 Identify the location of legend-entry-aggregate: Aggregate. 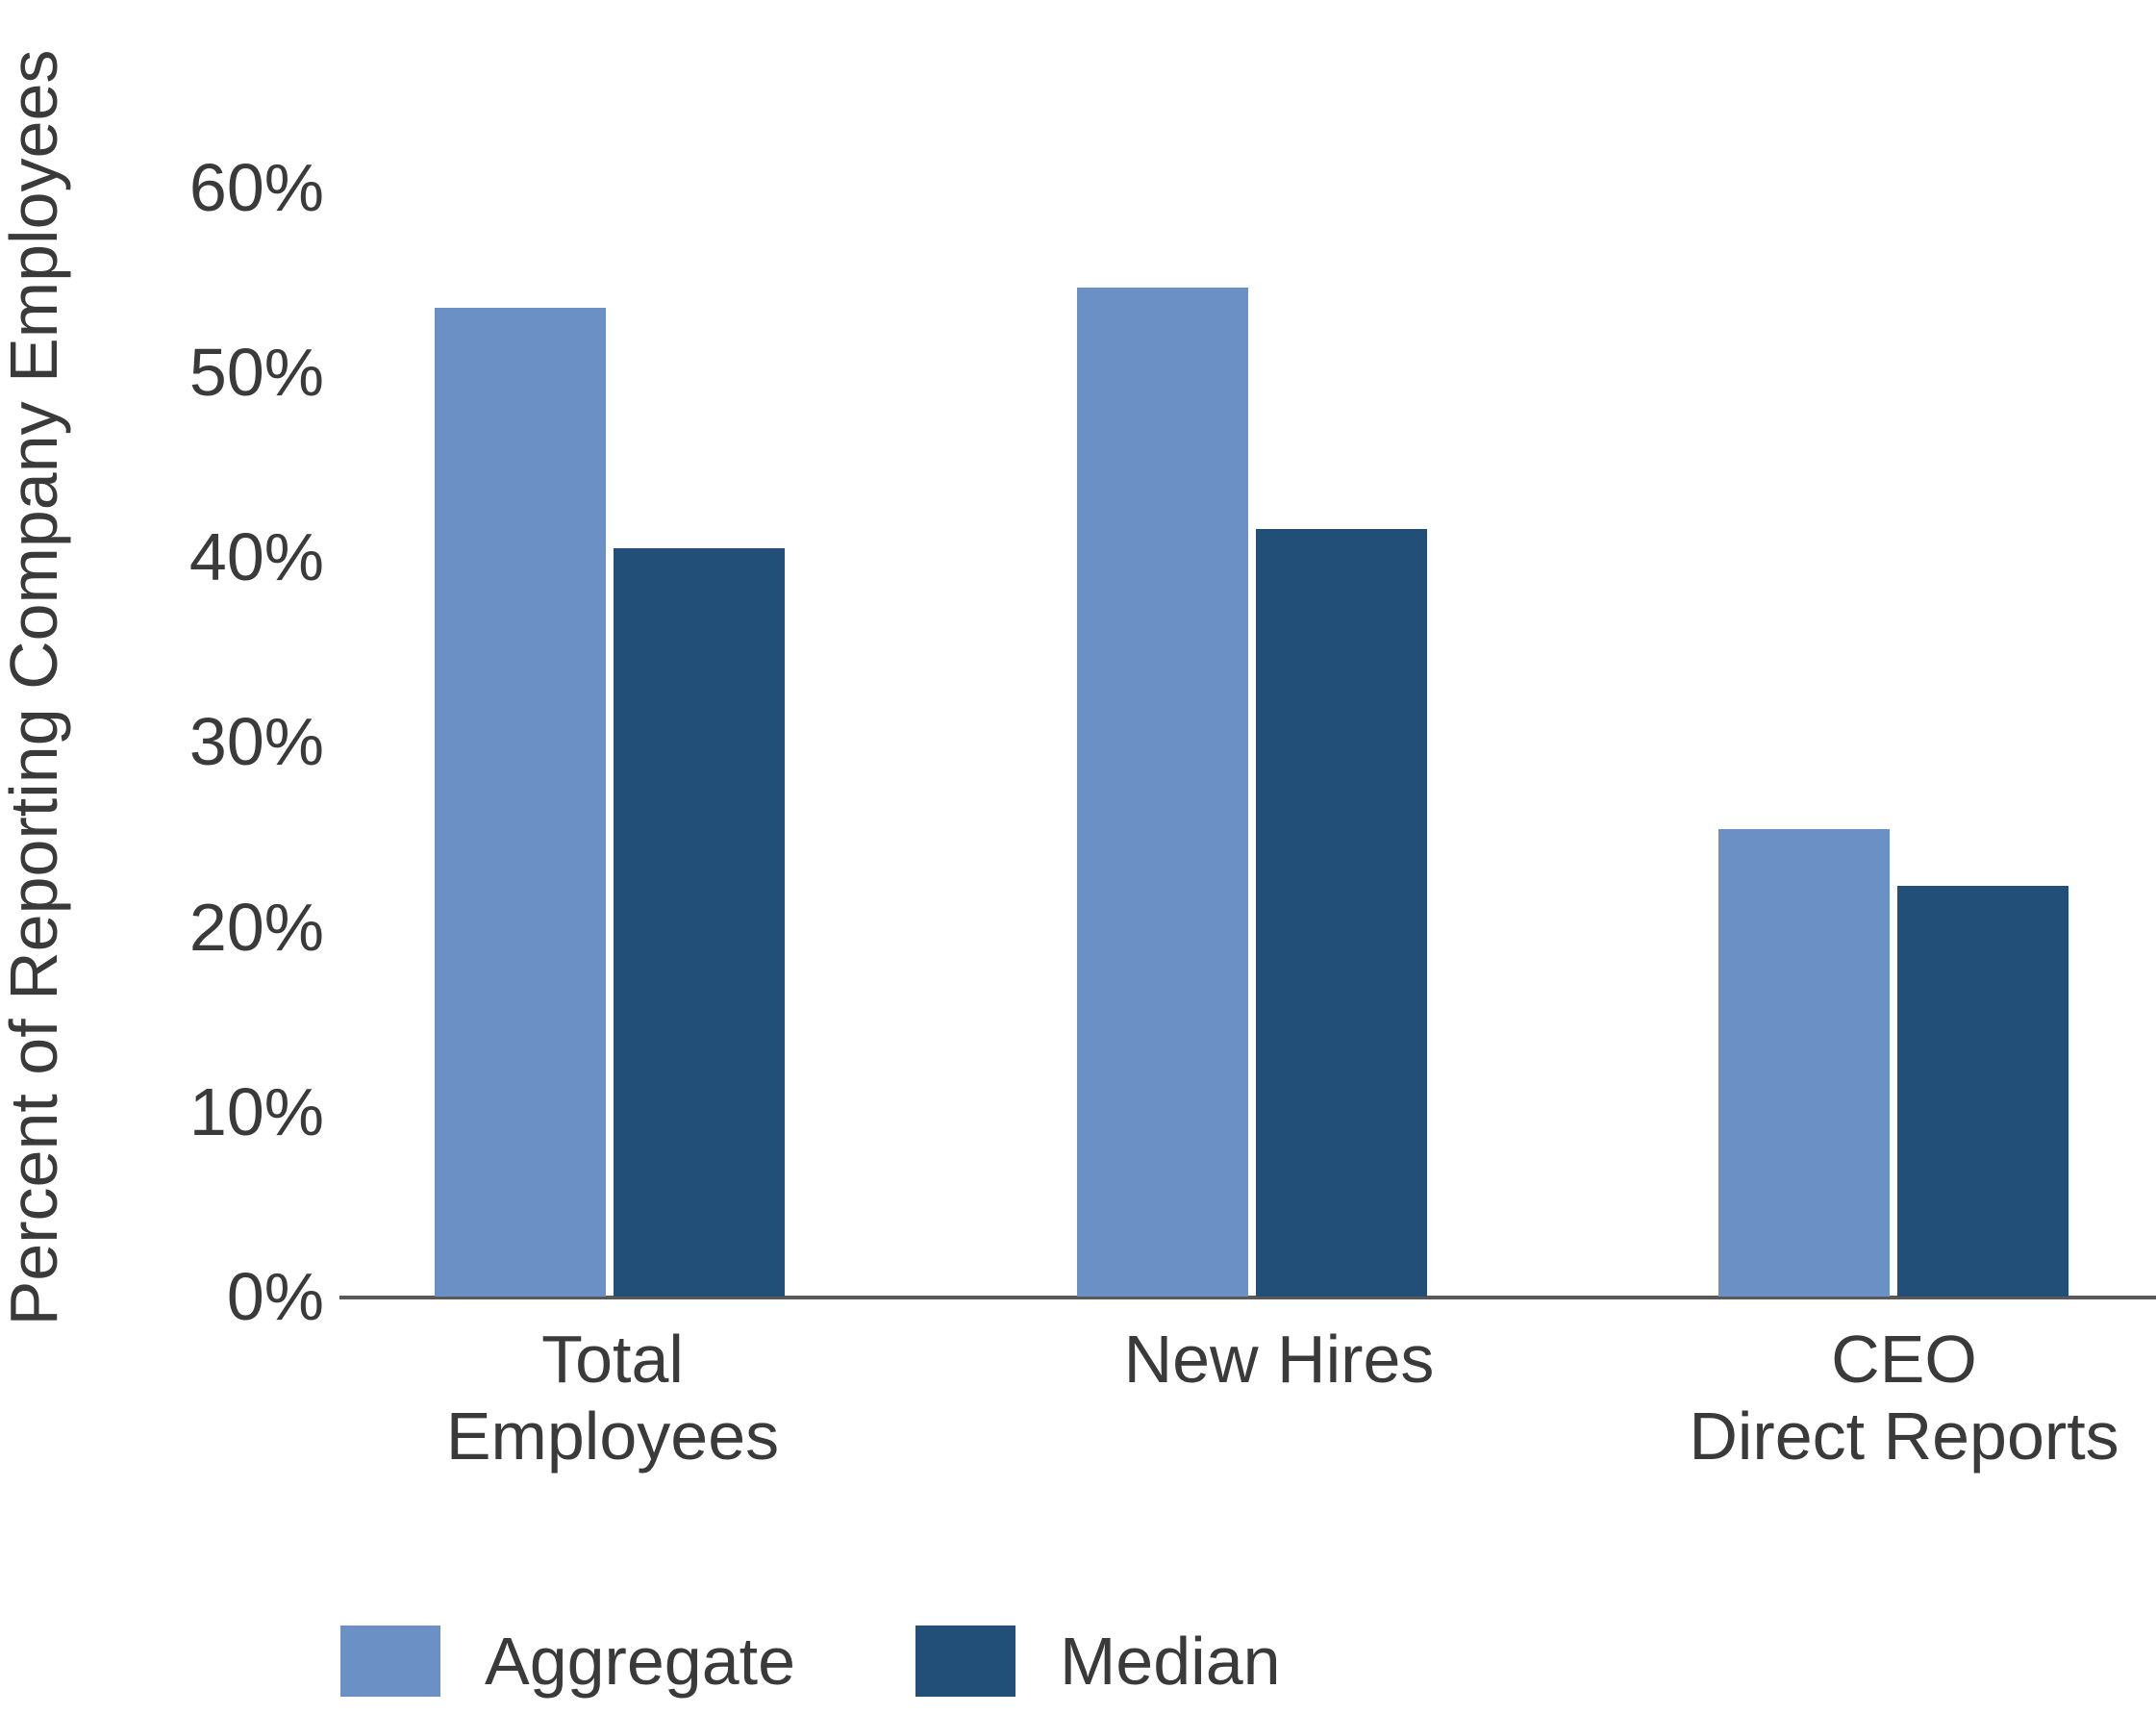
(567, 1661).